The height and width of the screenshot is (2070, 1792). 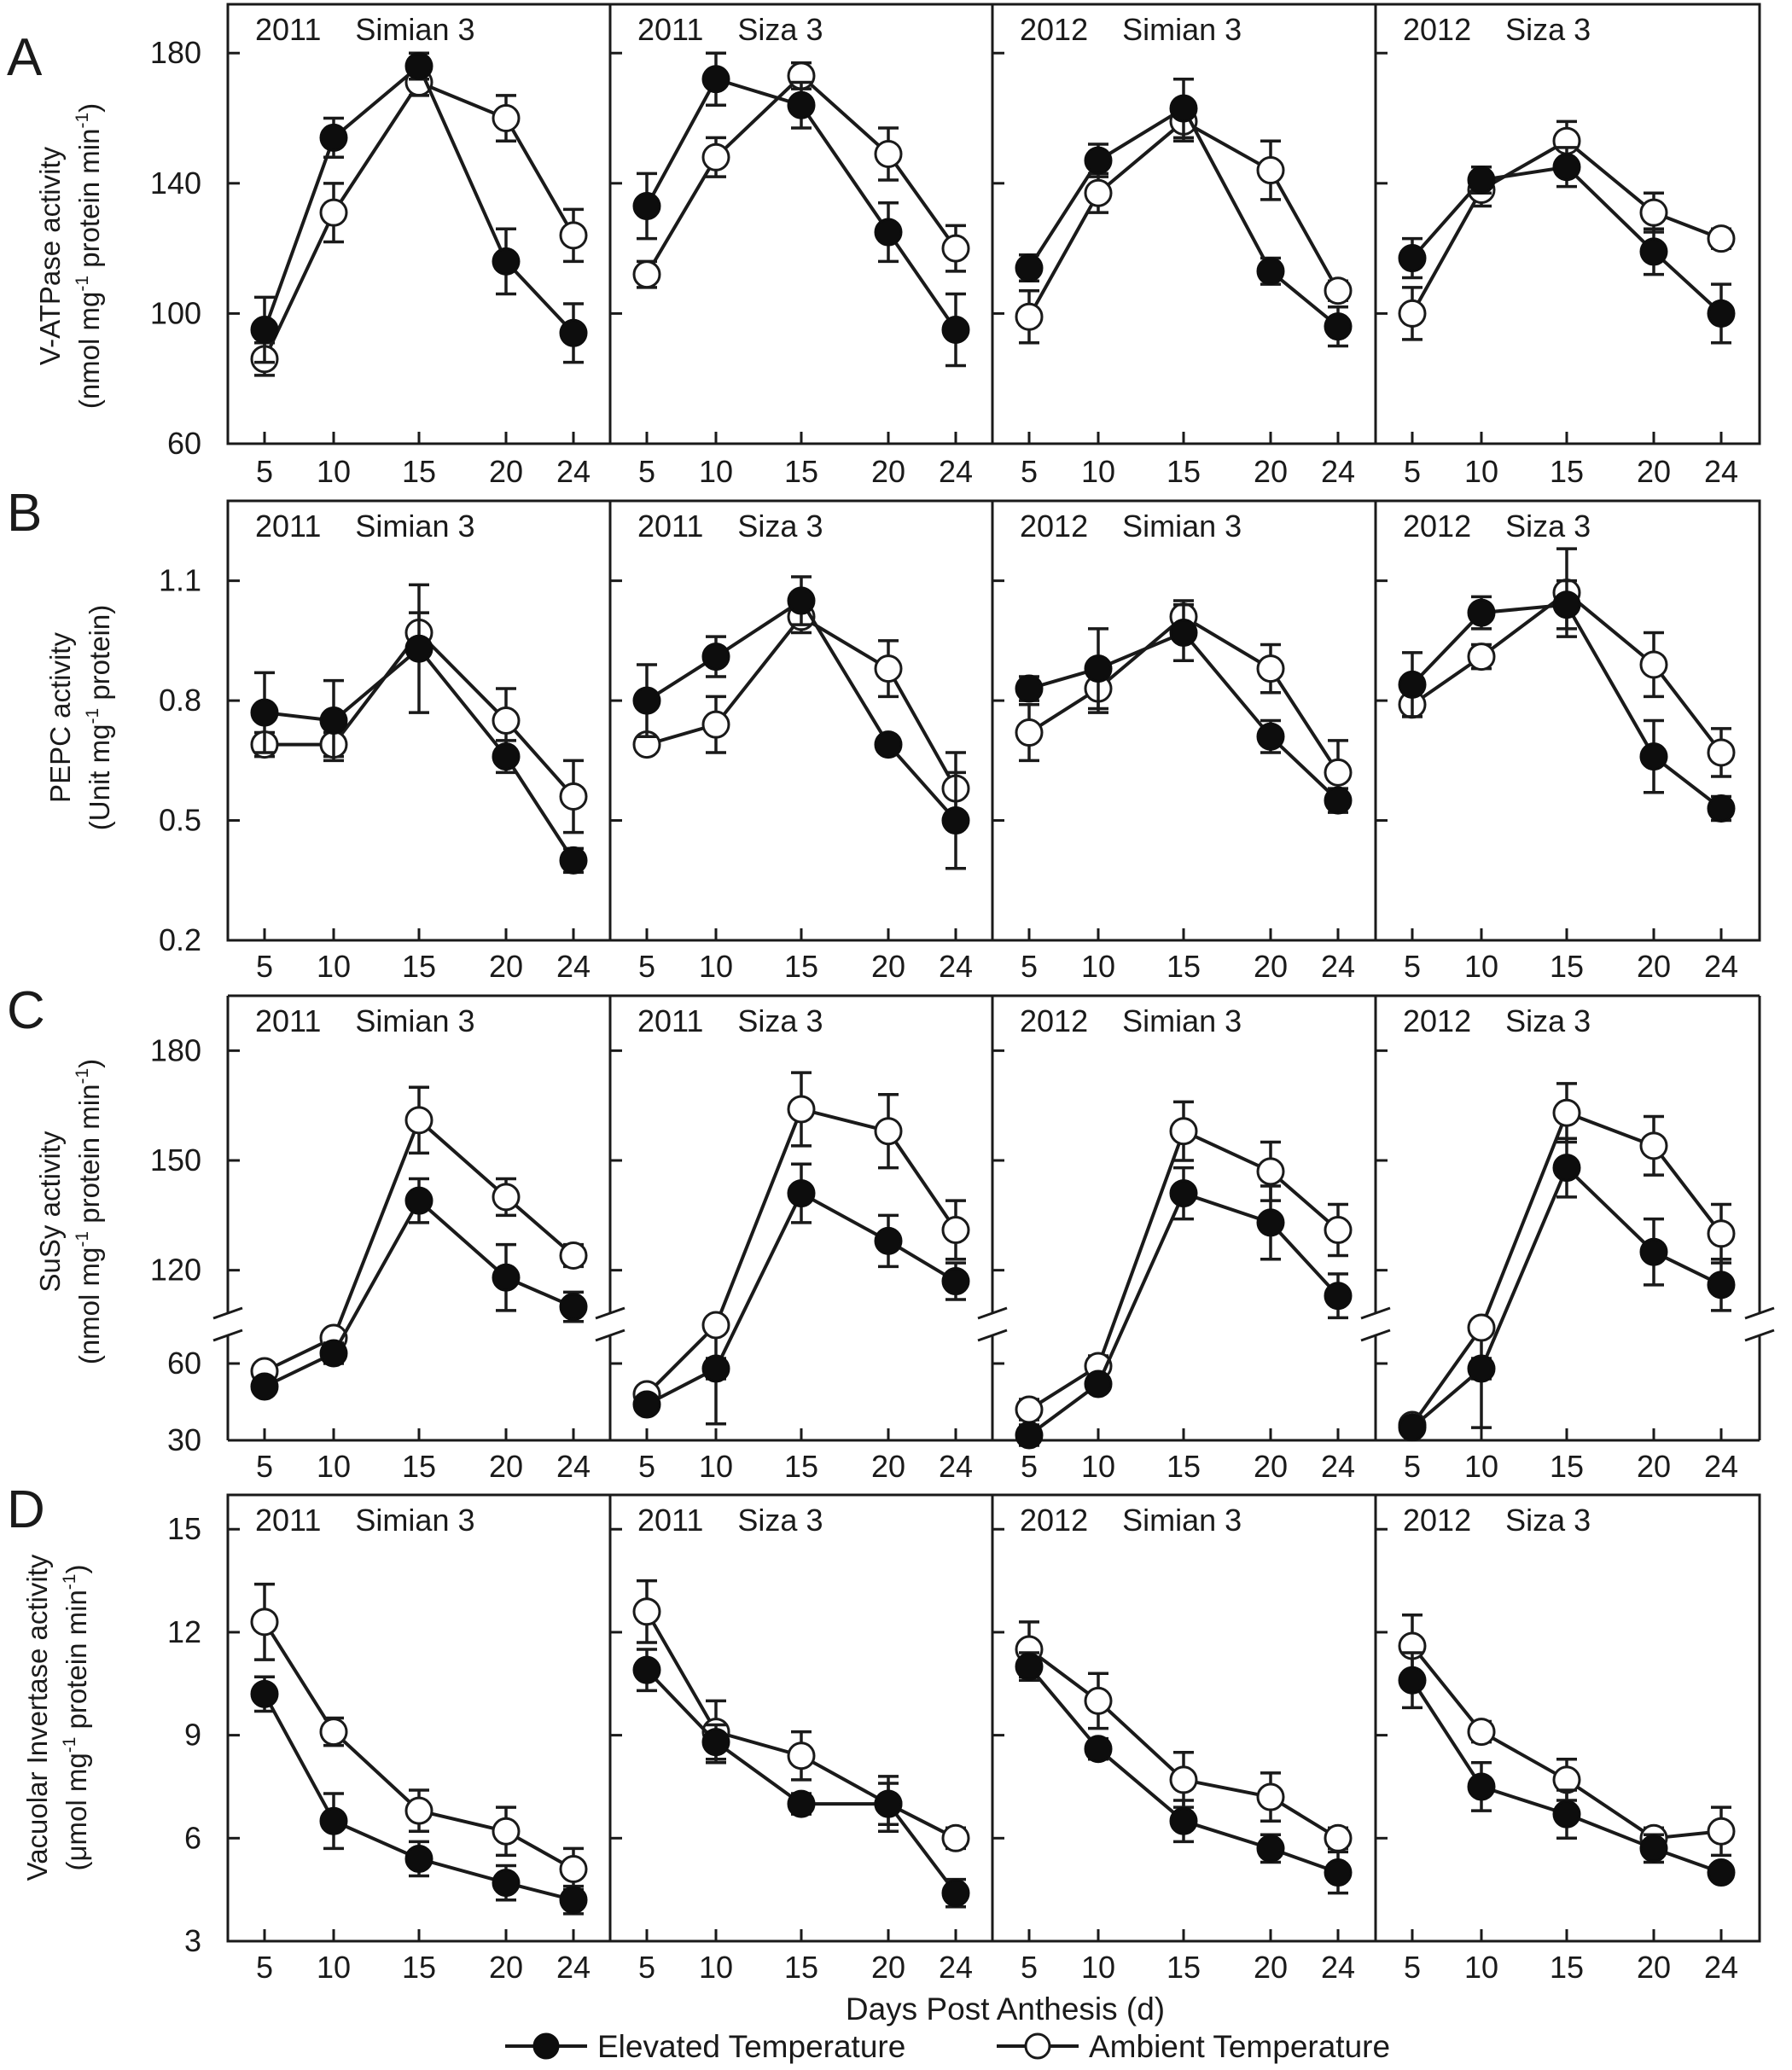 What do you see at coordinates (89, 108) in the screenshot?
I see `unit-text: )` at bounding box center [89, 108].